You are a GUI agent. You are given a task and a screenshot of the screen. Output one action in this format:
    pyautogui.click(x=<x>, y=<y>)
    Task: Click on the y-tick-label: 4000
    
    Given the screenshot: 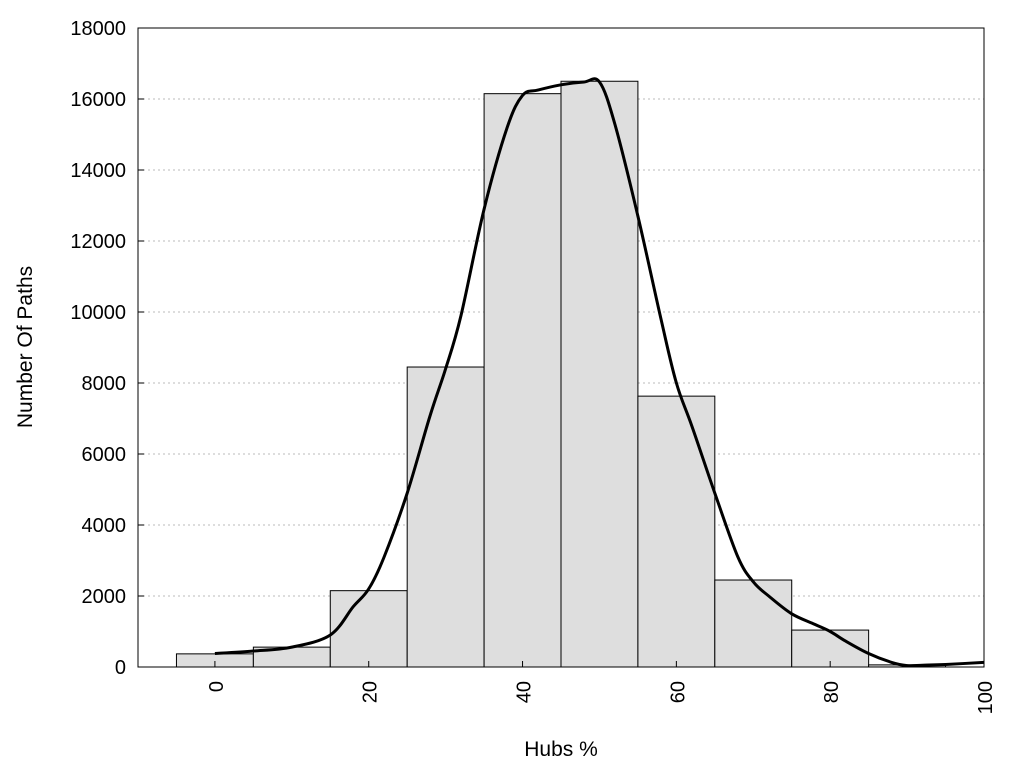 What is the action you would take?
    pyautogui.click(x=104, y=526)
    